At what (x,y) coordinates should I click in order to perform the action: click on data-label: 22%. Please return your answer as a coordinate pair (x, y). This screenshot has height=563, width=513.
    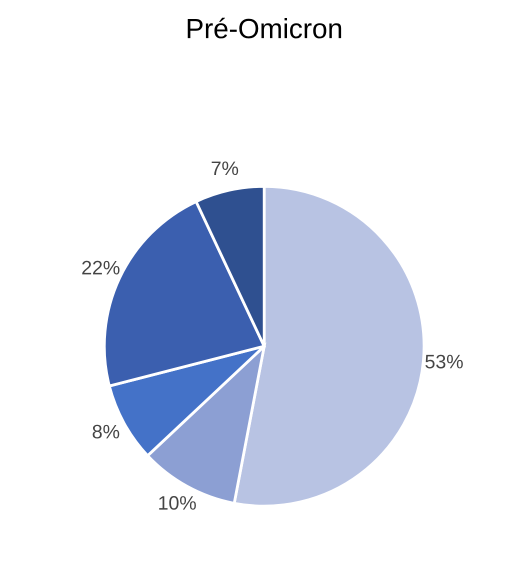
    Looking at the image, I should click on (101, 267).